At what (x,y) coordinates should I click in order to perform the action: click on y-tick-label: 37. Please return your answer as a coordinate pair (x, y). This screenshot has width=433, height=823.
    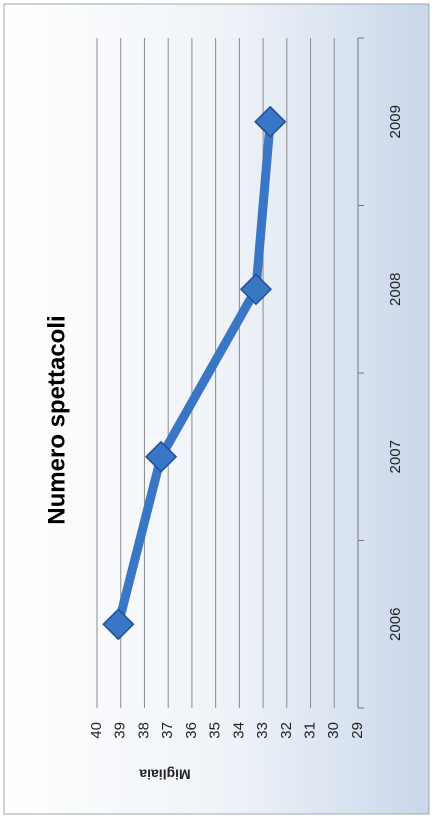
    Looking at the image, I should click on (167, 730).